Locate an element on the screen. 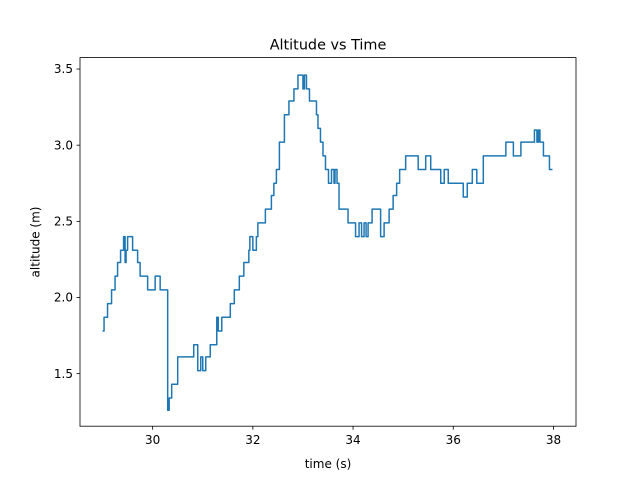 The width and height of the screenshot is (640, 480). x-tick-label: 30 is located at coordinates (152, 440).